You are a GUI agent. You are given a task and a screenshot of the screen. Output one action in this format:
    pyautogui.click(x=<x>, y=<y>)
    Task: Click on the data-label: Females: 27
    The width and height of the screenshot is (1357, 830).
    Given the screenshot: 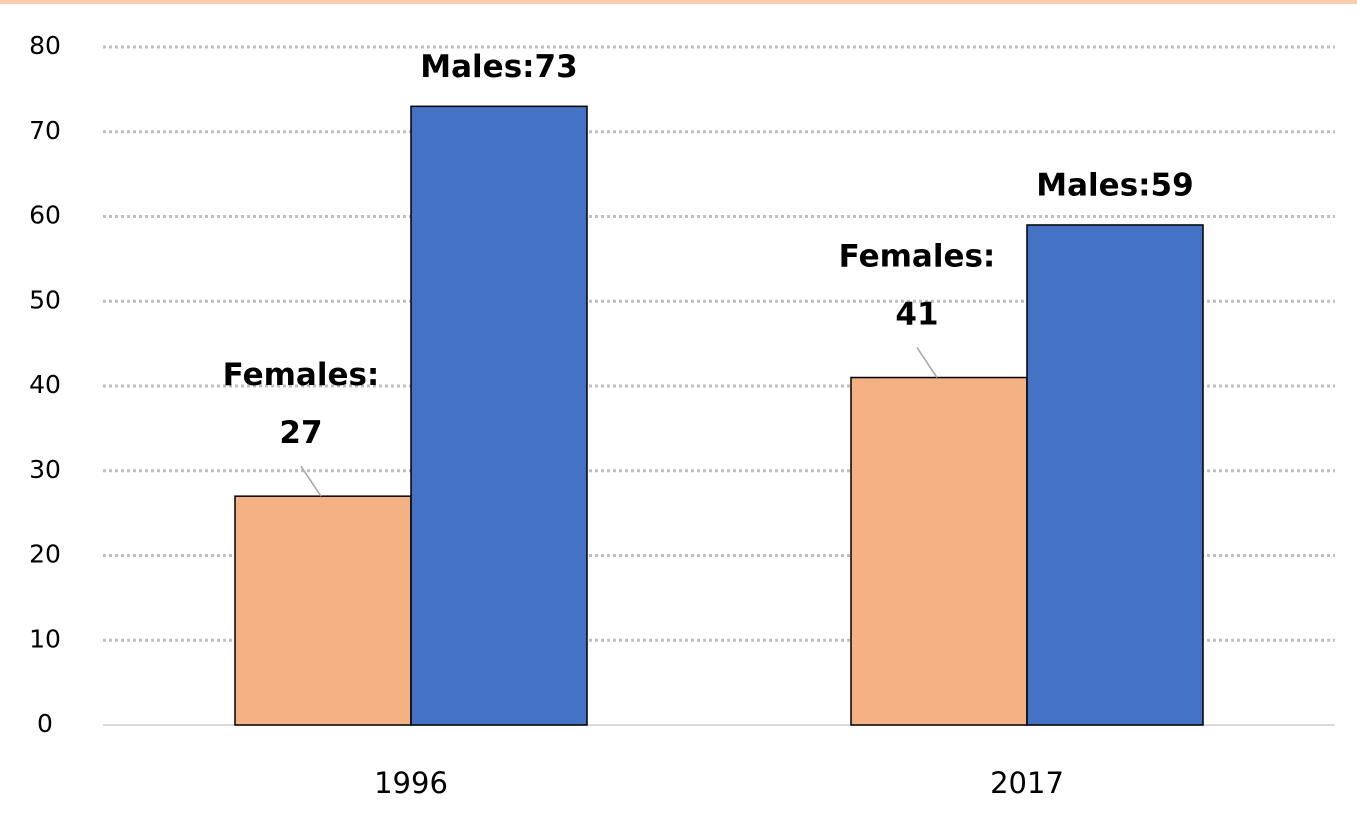 What is the action you would take?
    pyautogui.click(x=301, y=404)
    